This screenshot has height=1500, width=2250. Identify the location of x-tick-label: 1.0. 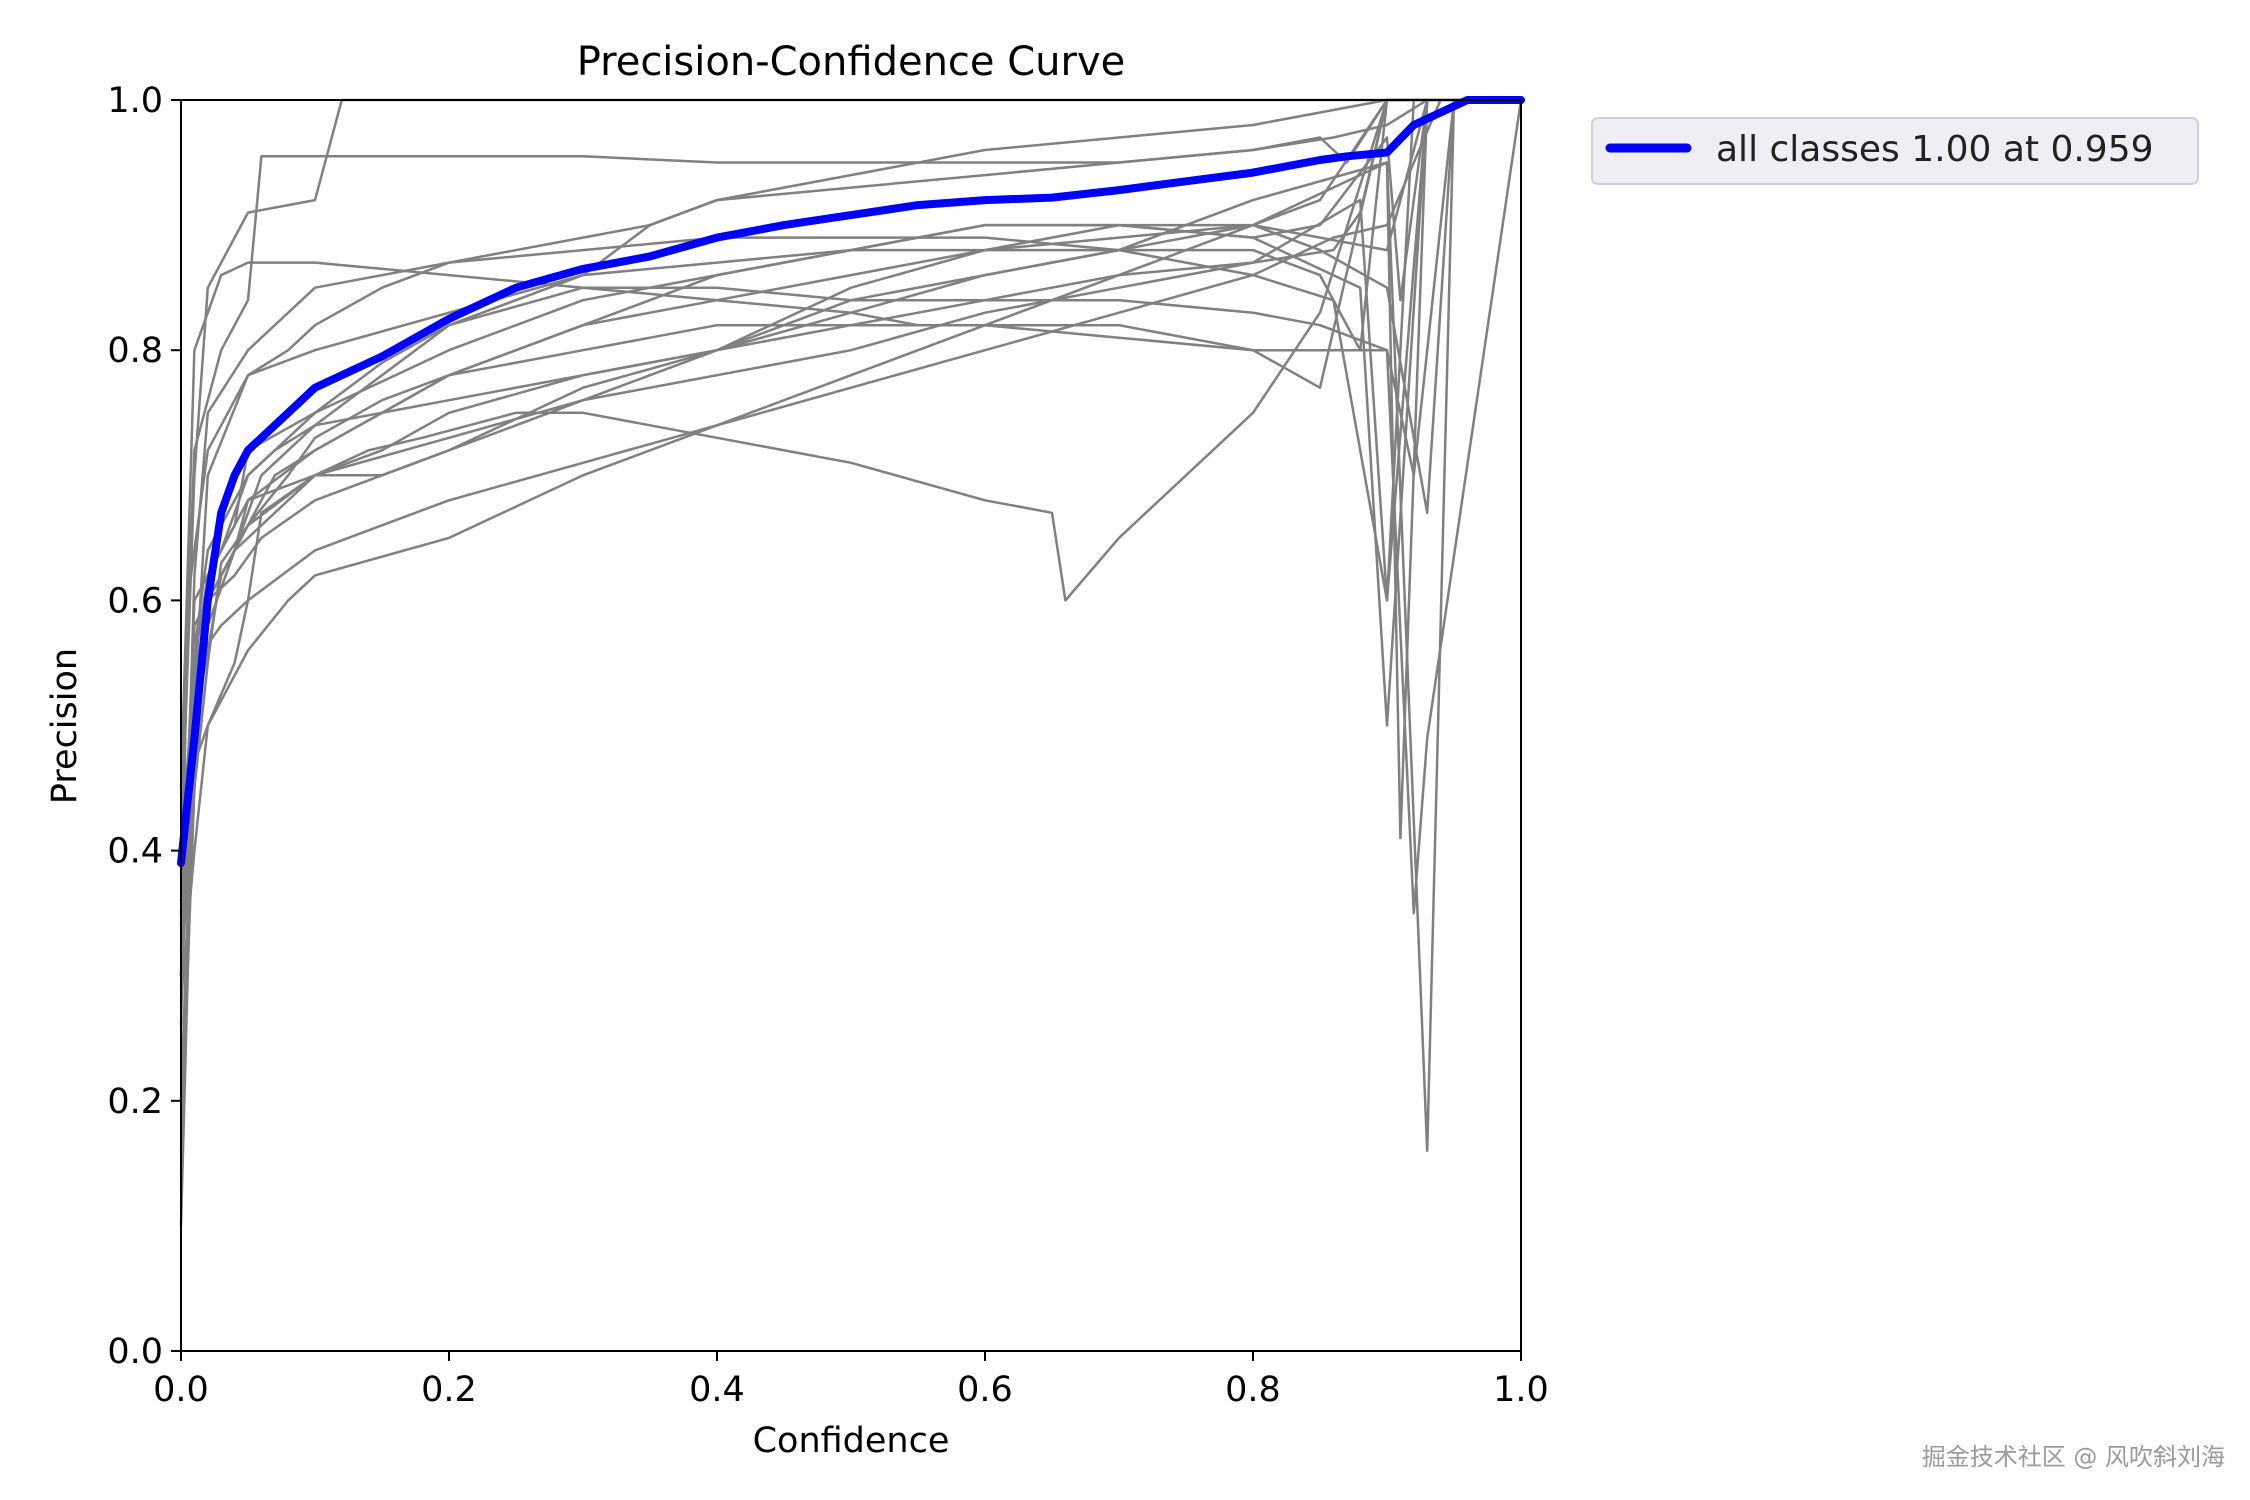
(1521, 1390).